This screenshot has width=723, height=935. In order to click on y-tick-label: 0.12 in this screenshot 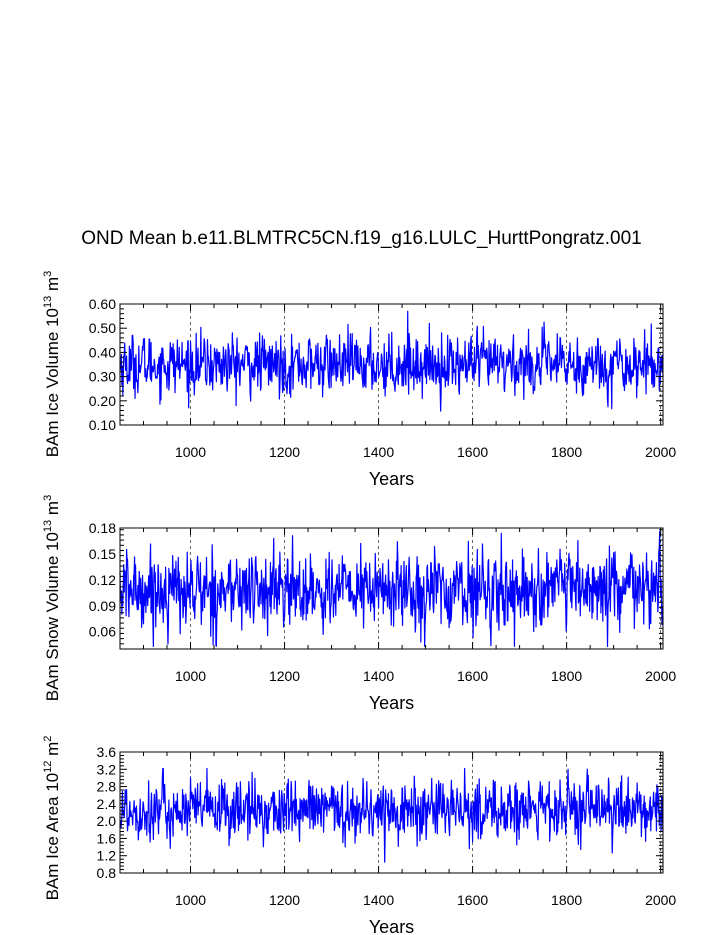, I will do `click(102, 580)`.